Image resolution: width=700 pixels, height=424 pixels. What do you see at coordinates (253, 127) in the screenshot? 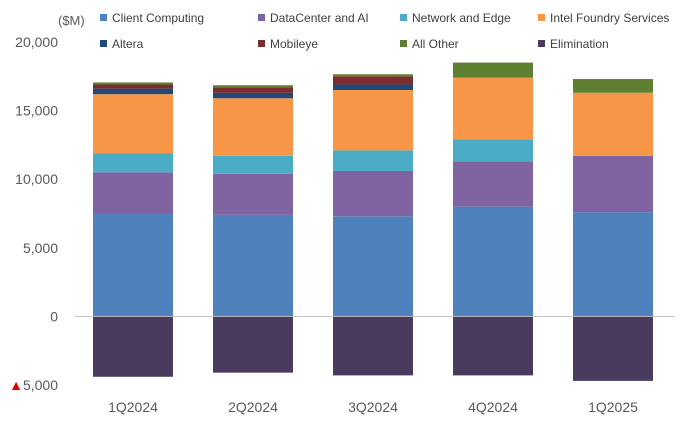
I see `bar-intel-foundry-services-2q2024` at bounding box center [253, 127].